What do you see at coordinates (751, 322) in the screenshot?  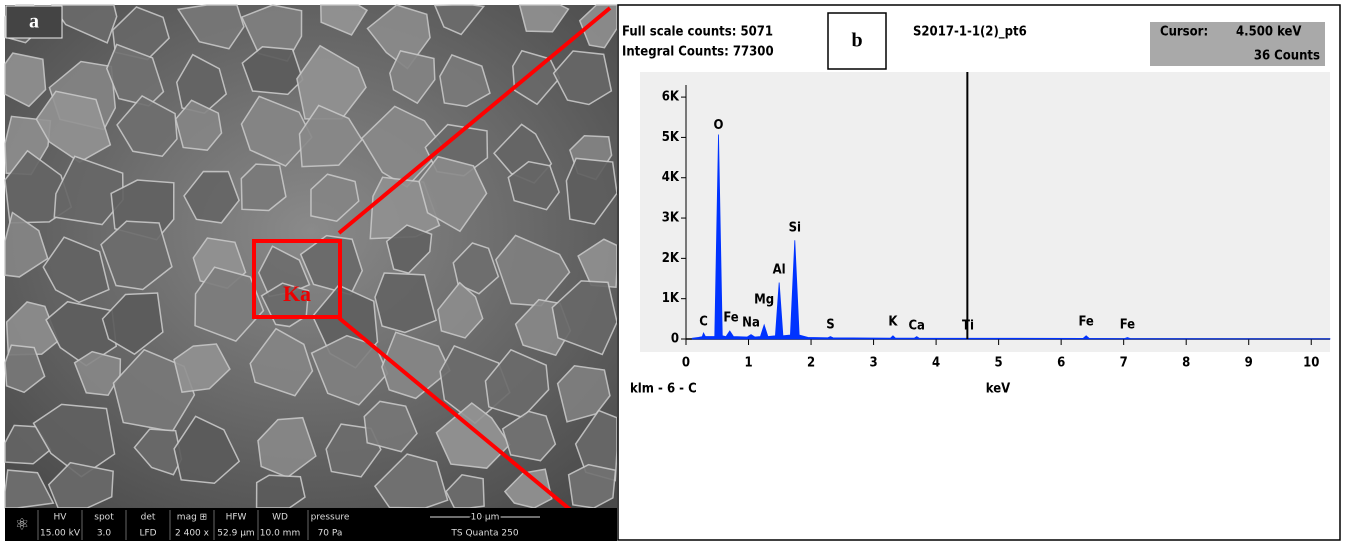 I see `peak-label: Na` at bounding box center [751, 322].